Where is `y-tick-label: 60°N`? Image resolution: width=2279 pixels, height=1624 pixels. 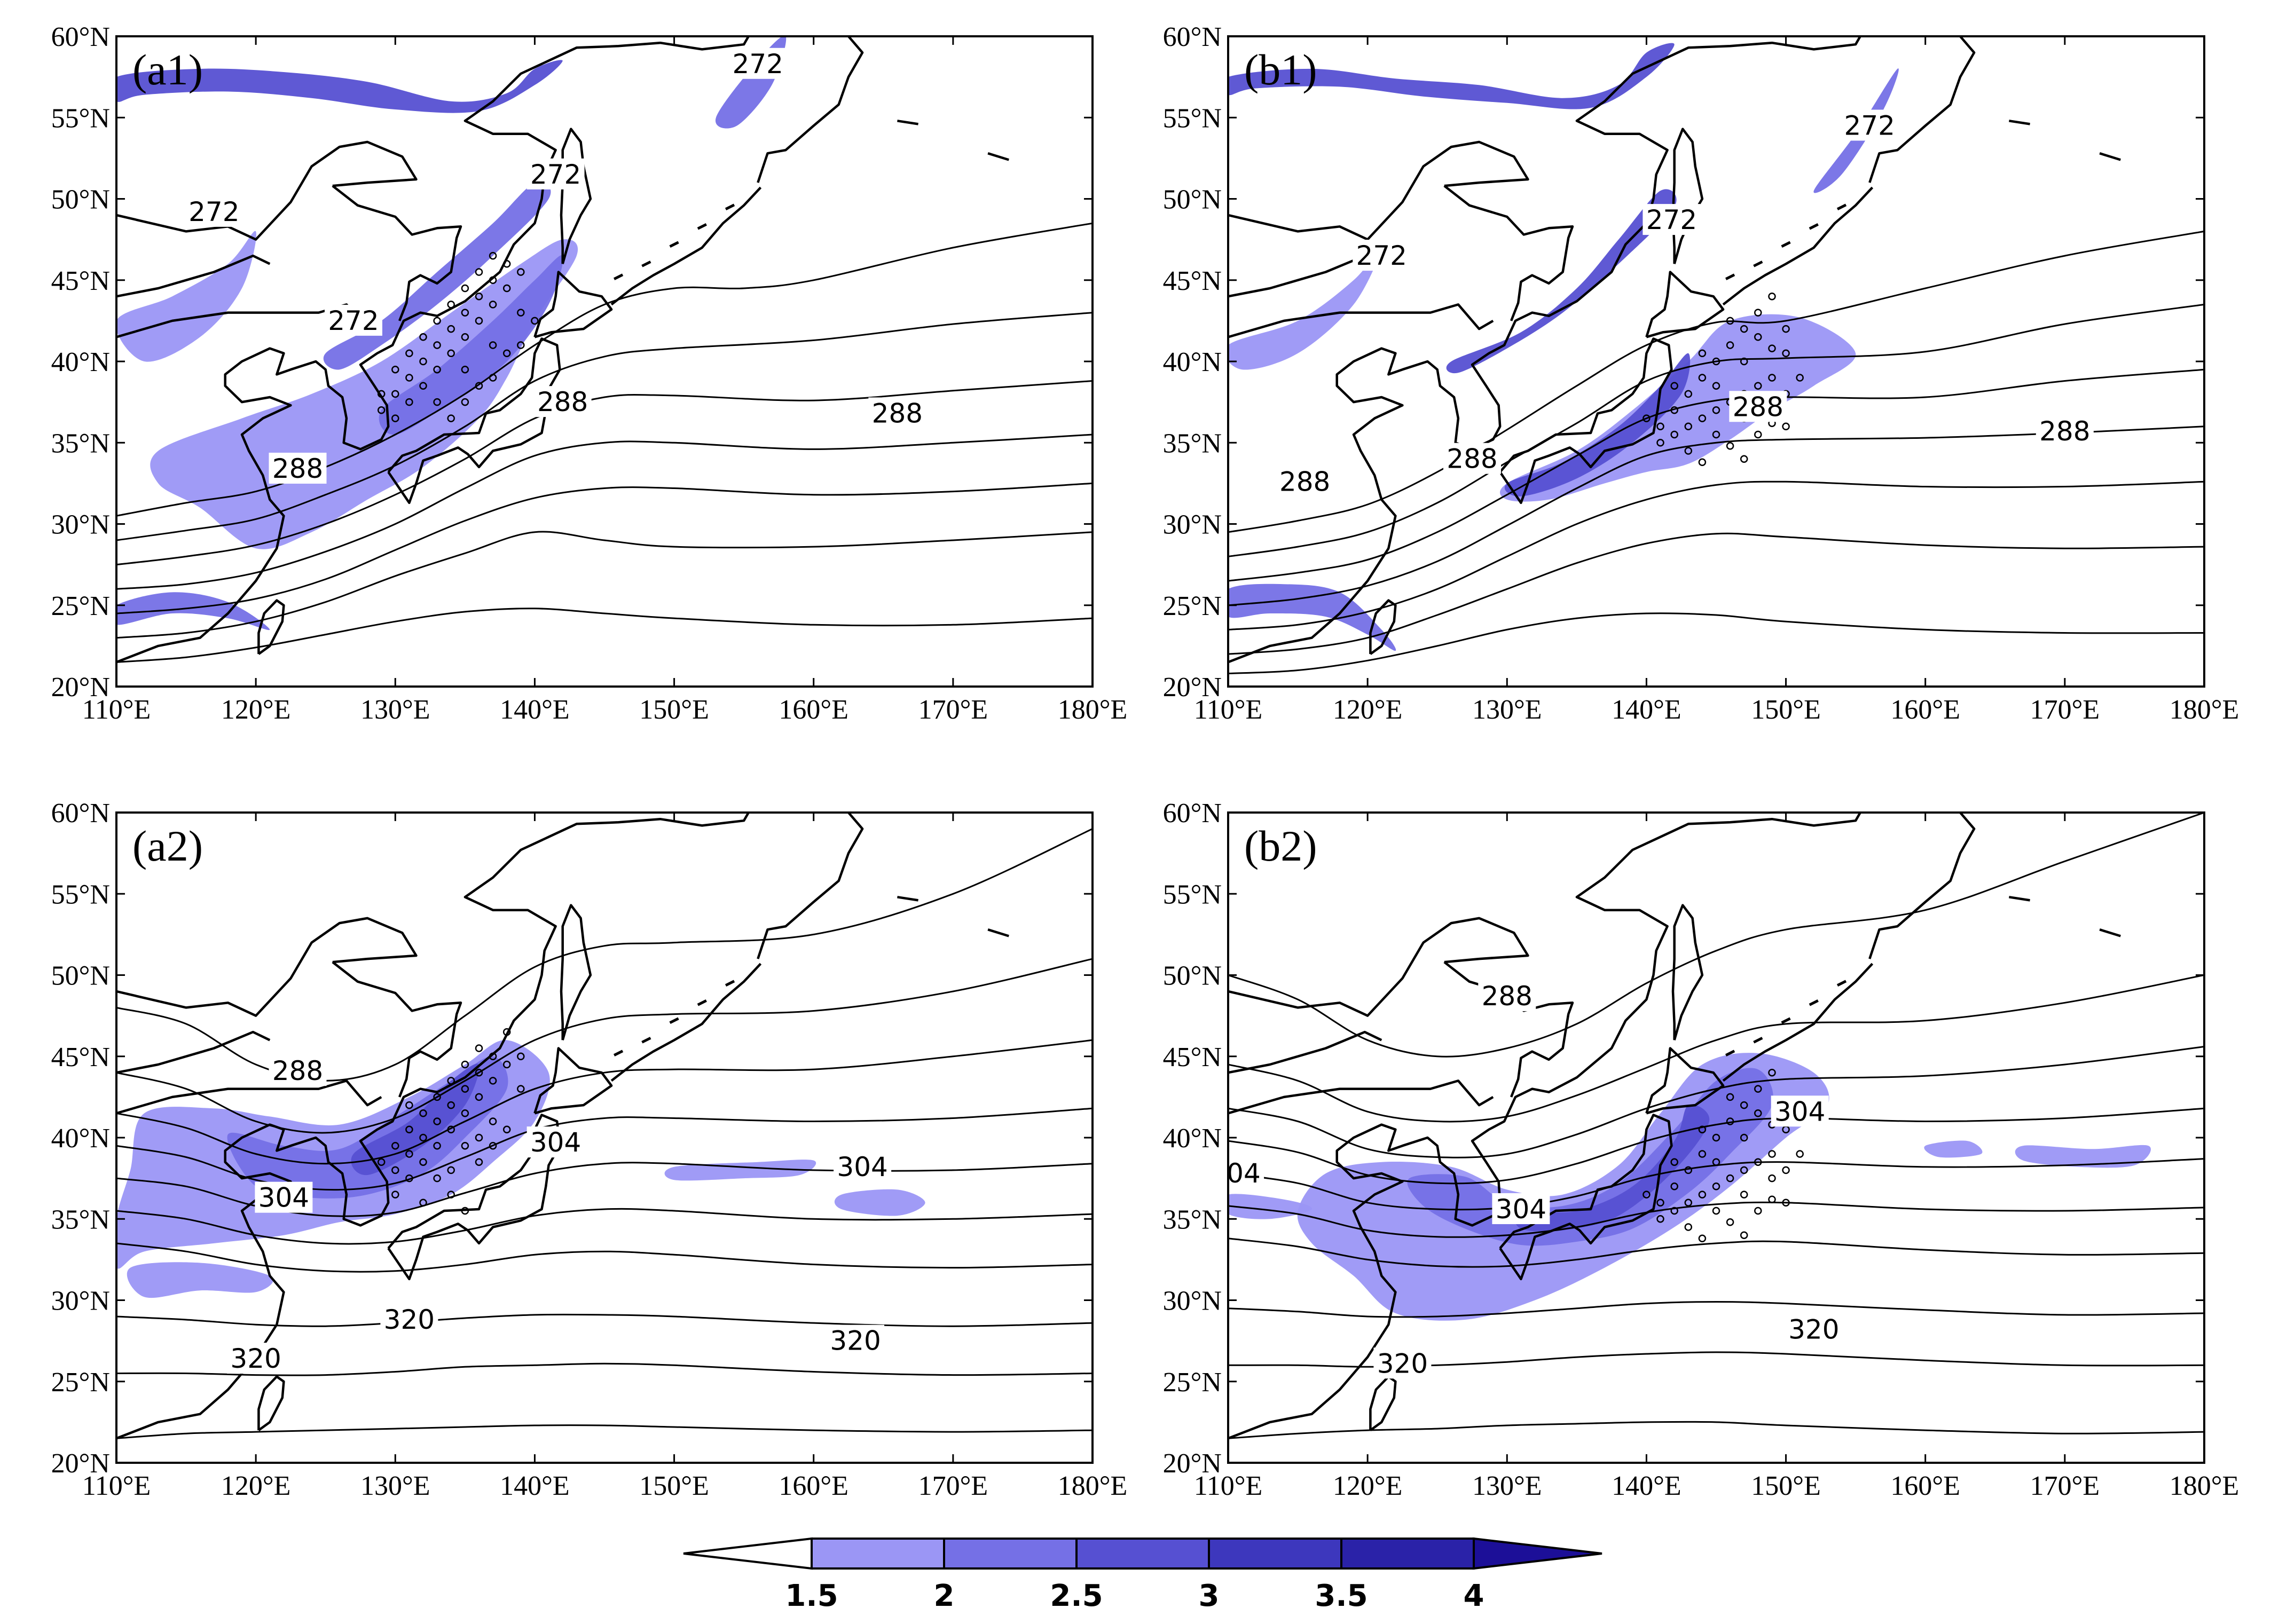 y-tick-label: 60°N is located at coordinates (1193, 37).